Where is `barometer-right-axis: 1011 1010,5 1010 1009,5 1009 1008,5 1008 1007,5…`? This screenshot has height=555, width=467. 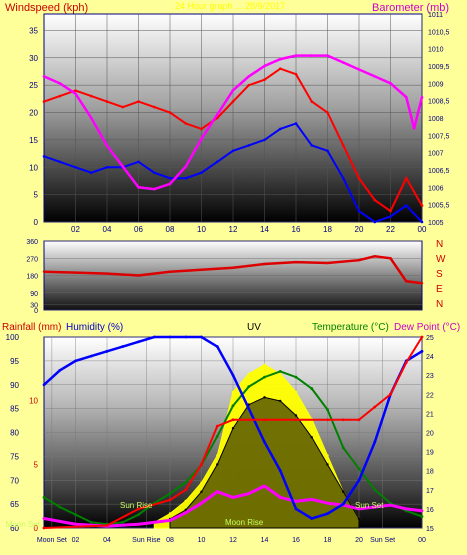 barometer-right-axis: 1011 1010,5 1010 1009,5 1009 1008,5 1008 1007,5… is located at coordinates (439, 119).